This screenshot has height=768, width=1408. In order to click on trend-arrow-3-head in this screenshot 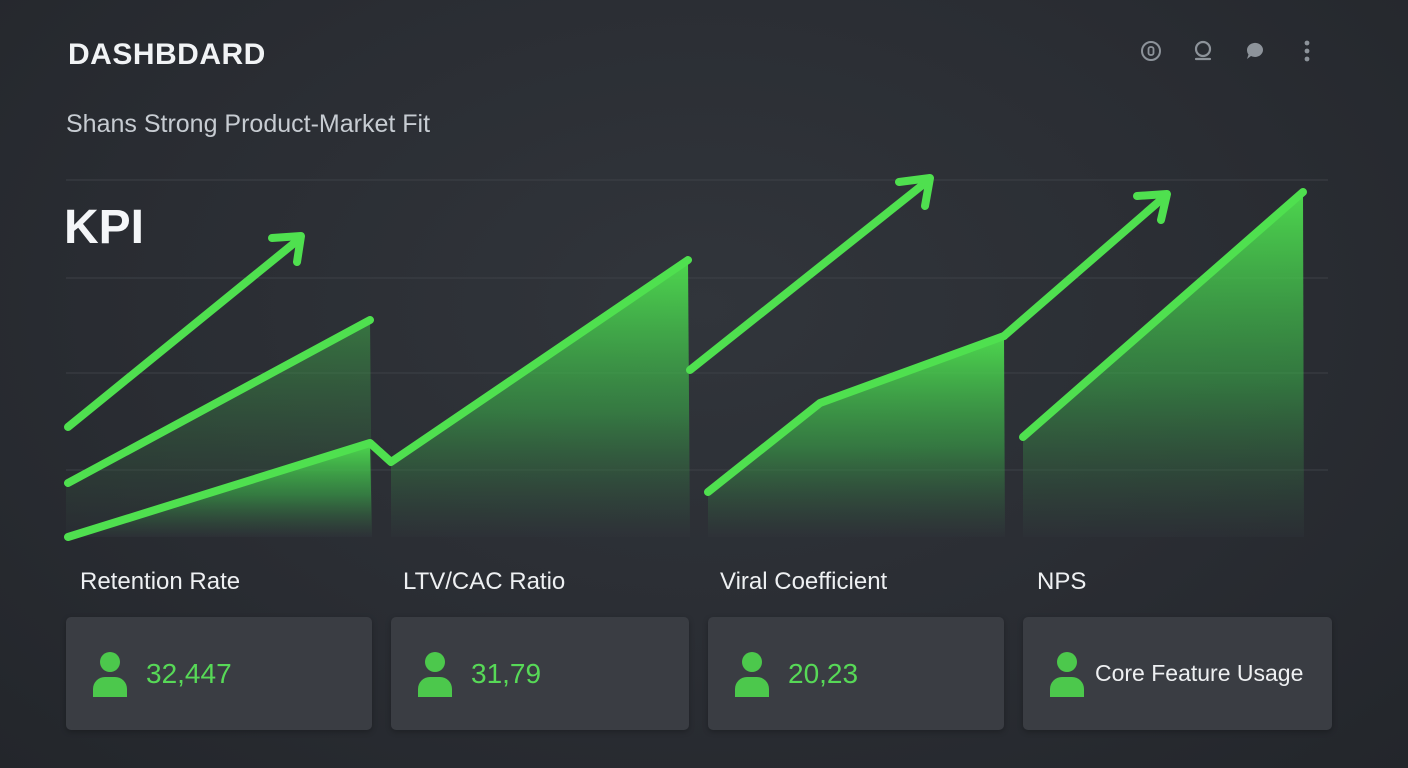, I will do `click(1152, 207)`.